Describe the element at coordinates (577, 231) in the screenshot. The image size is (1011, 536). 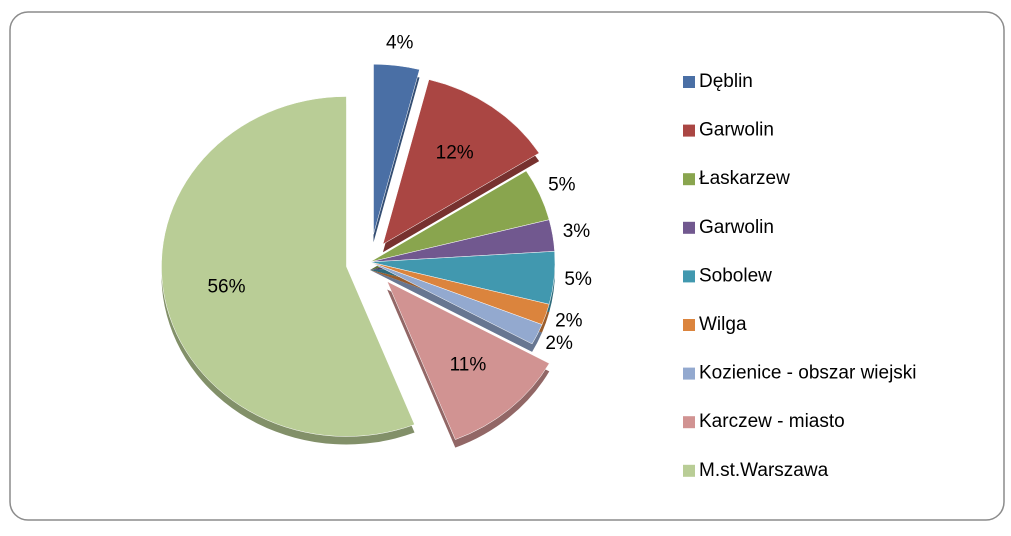
I see `data-label: 3%` at that location.